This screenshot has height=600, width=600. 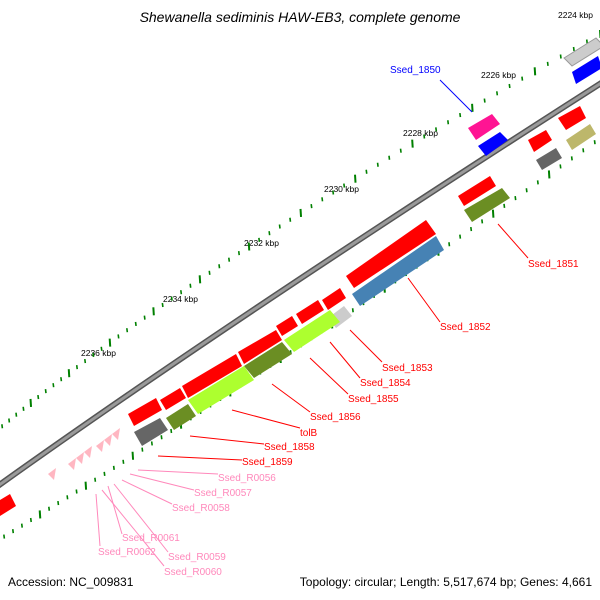 I want to click on gene-label-ssed-1854: Ssed_1854, so click(x=385, y=383).